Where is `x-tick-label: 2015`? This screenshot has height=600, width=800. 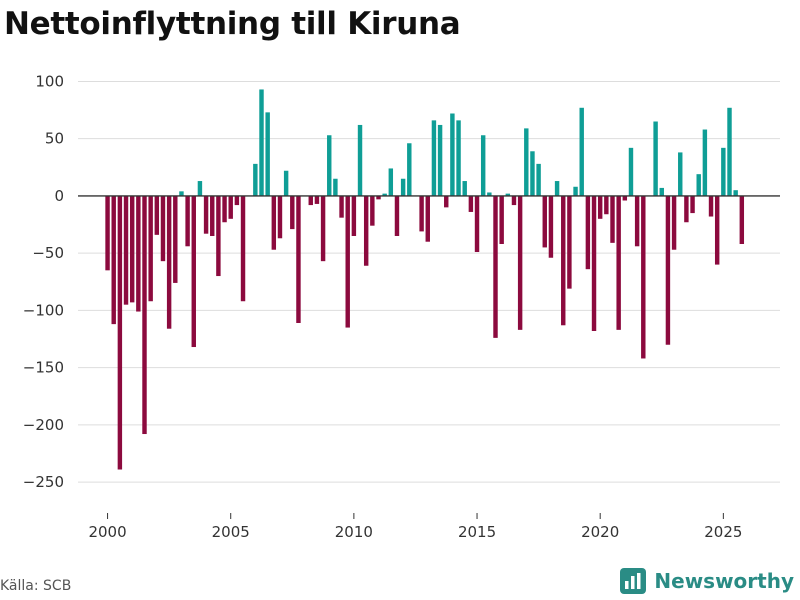
x-tick-label: 2015 is located at coordinates (477, 532).